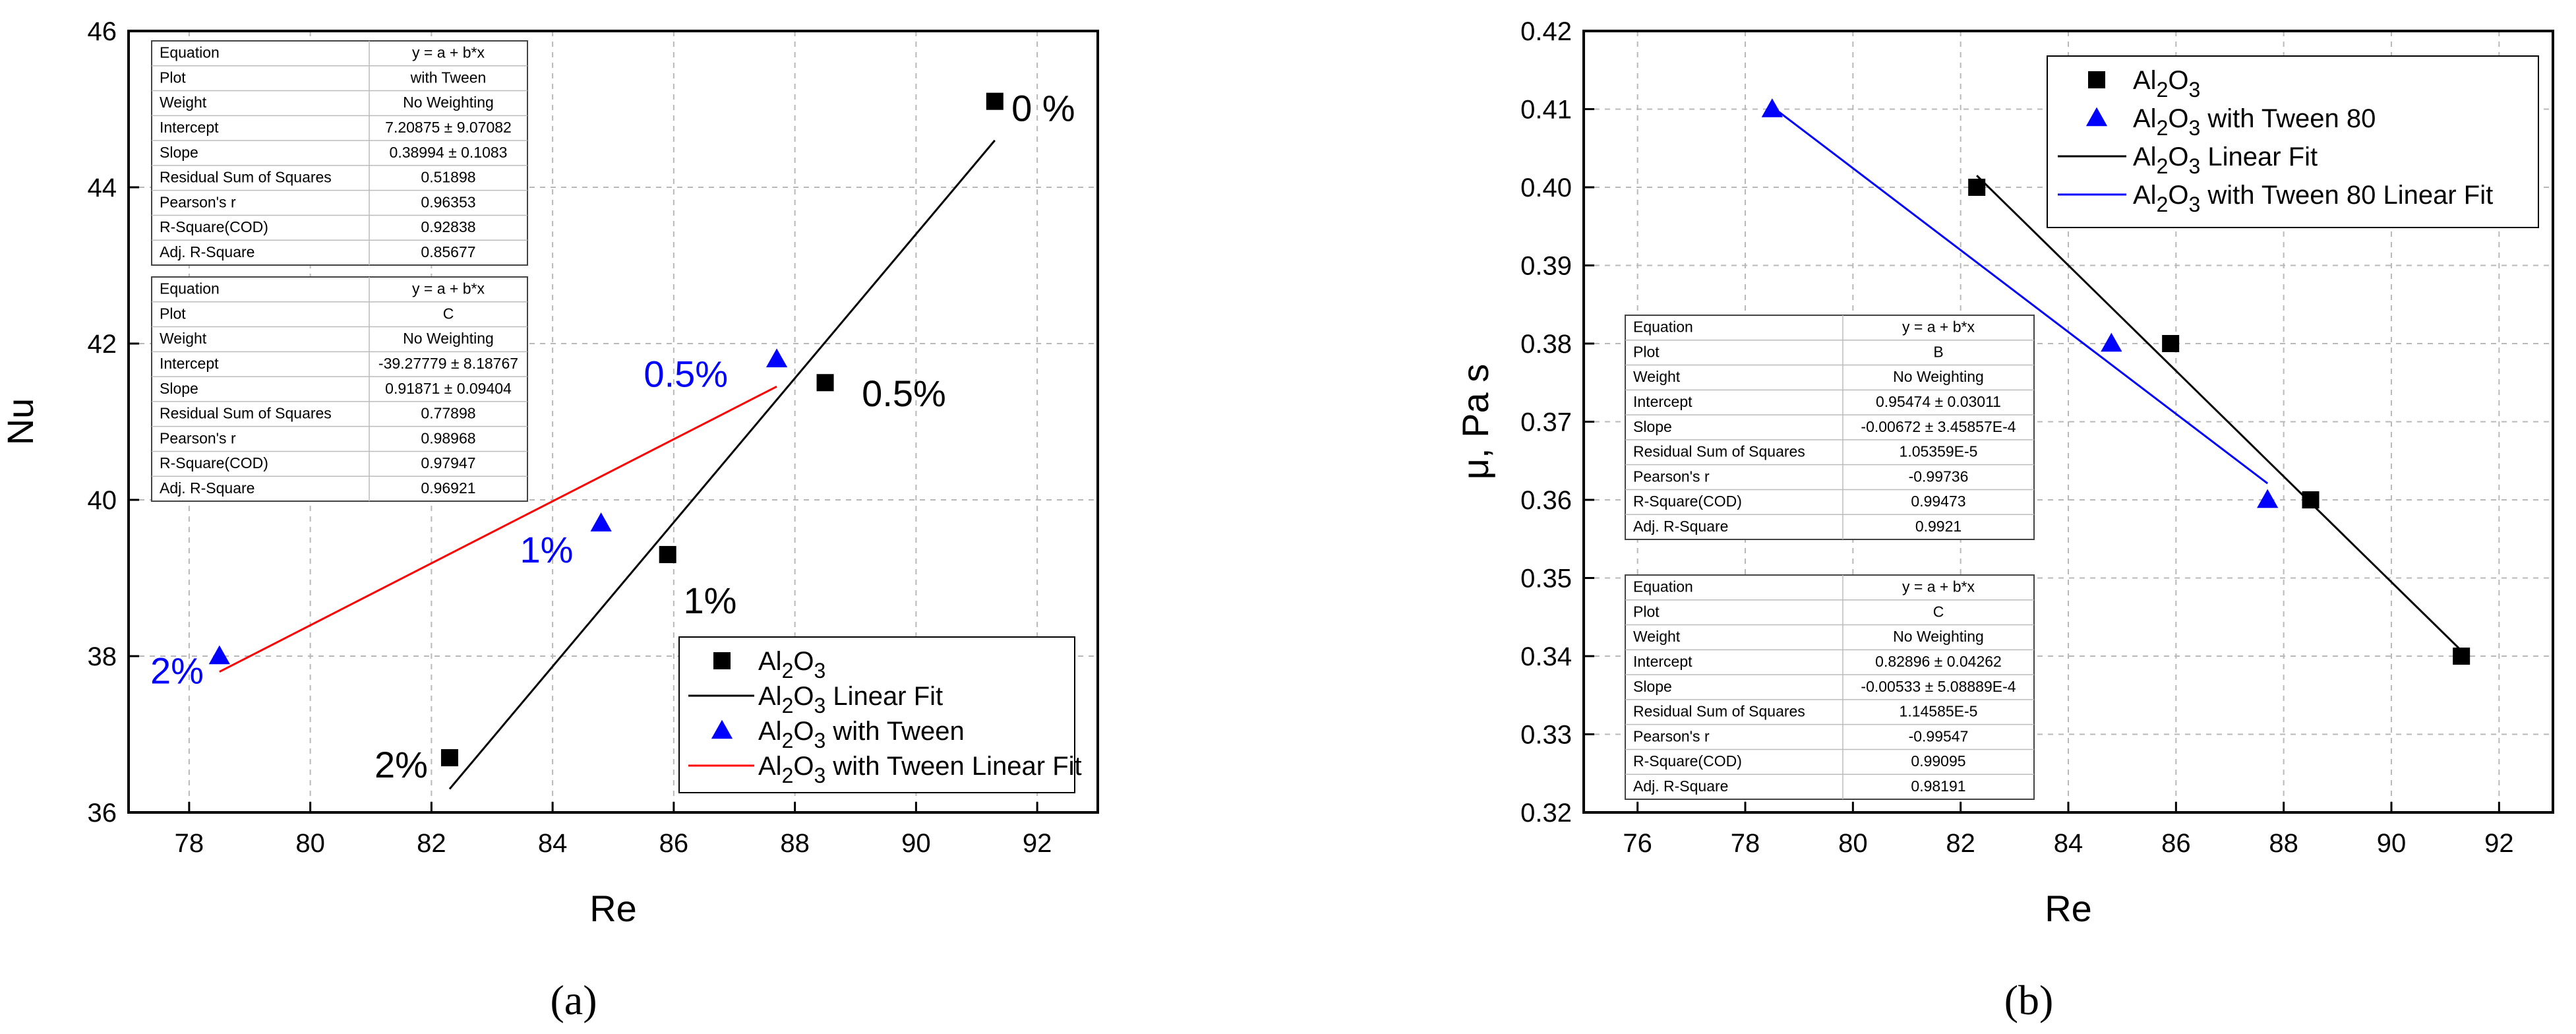 The width and height of the screenshot is (2576, 1034). What do you see at coordinates (1546, 736) in the screenshot?
I see `y-tick-label: 0.33` at bounding box center [1546, 736].